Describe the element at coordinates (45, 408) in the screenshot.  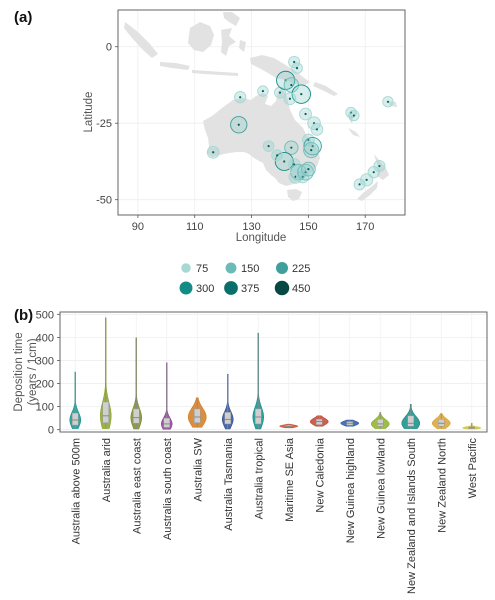
I see `violin-y-tick-label: 100` at that location.